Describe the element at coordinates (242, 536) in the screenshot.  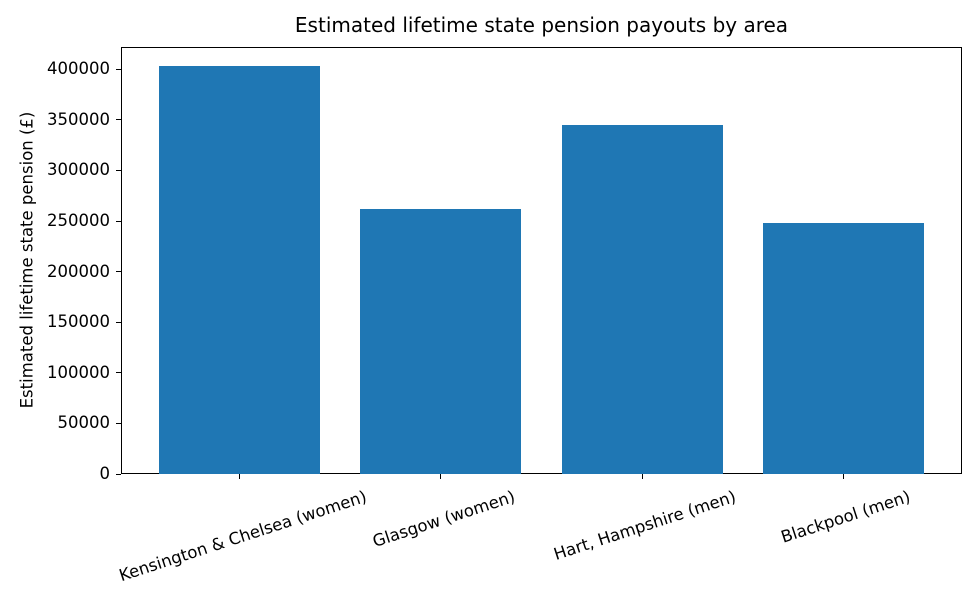
I see `x-tick-label-1: Kensington & Chelsea (women)` at that location.